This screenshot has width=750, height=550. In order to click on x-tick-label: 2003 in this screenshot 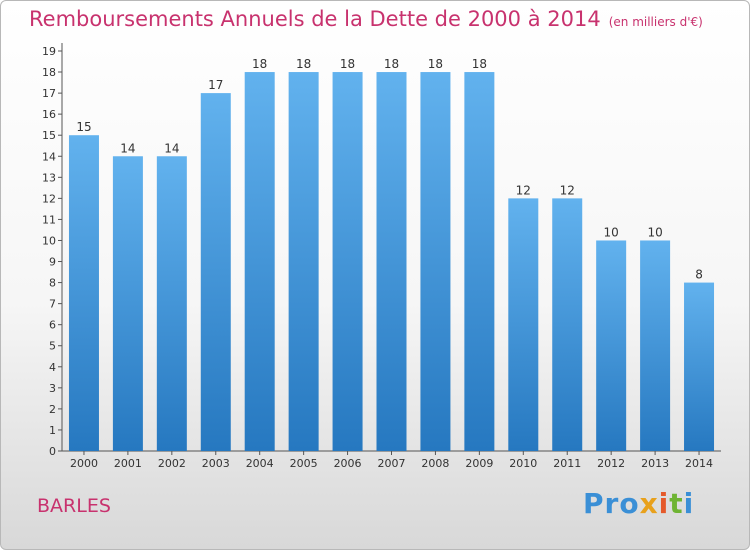, I will do `click(216, 463)`.